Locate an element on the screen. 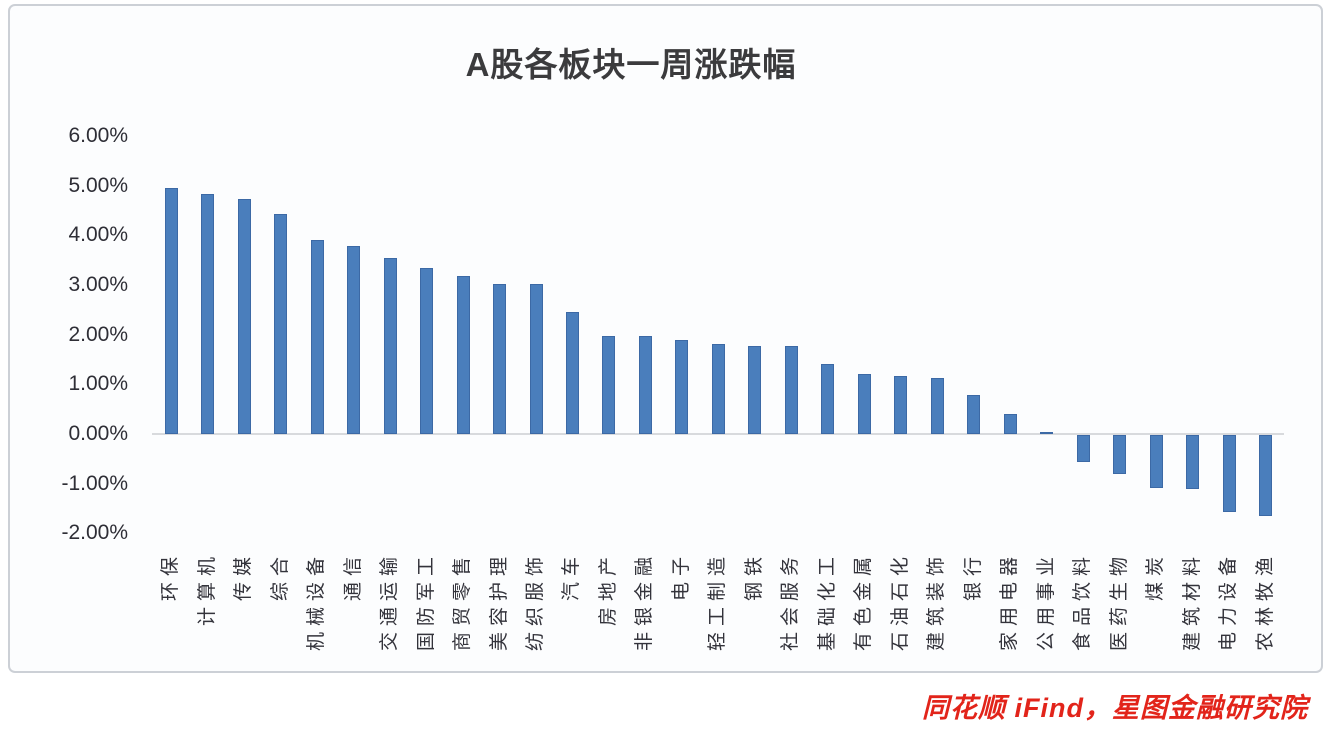 Image resolution: width=1332 pixels, height=736 pixels. x-category-label: 医药生物 is located at coordinates (1119, 601).